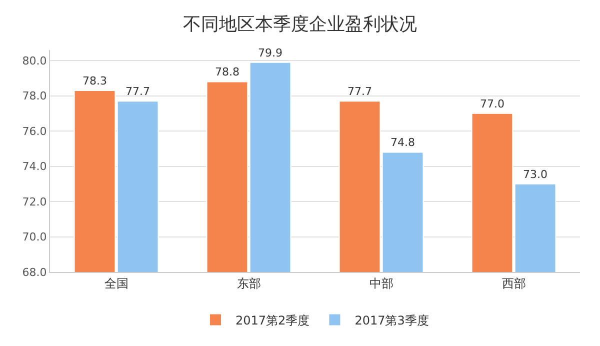  What do you see at coordinates (94, 81) in the screenshot?
I see `data-label: 78.3` at bounding box center [94, 81].